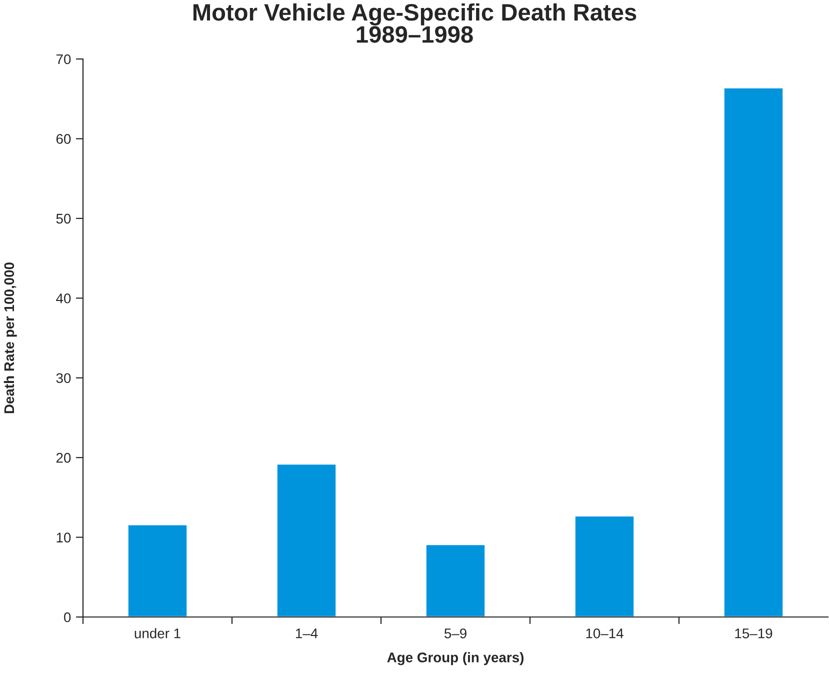  I want to click on y-tick-label: 40, so click(63, 298).